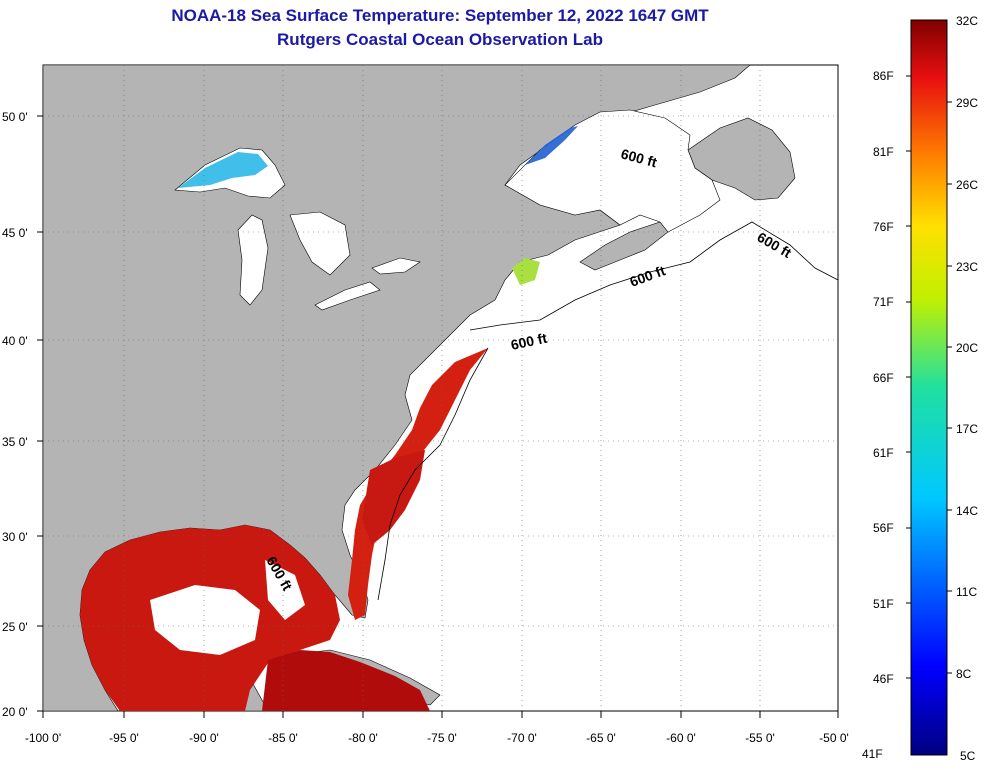 Image resolution: width=984 pixels, height=770 pixels. What do you see at coordinates (363, 738) in the screenshot?
I see `x-tick-label: -80 0'` at bounding box center [363, 738].